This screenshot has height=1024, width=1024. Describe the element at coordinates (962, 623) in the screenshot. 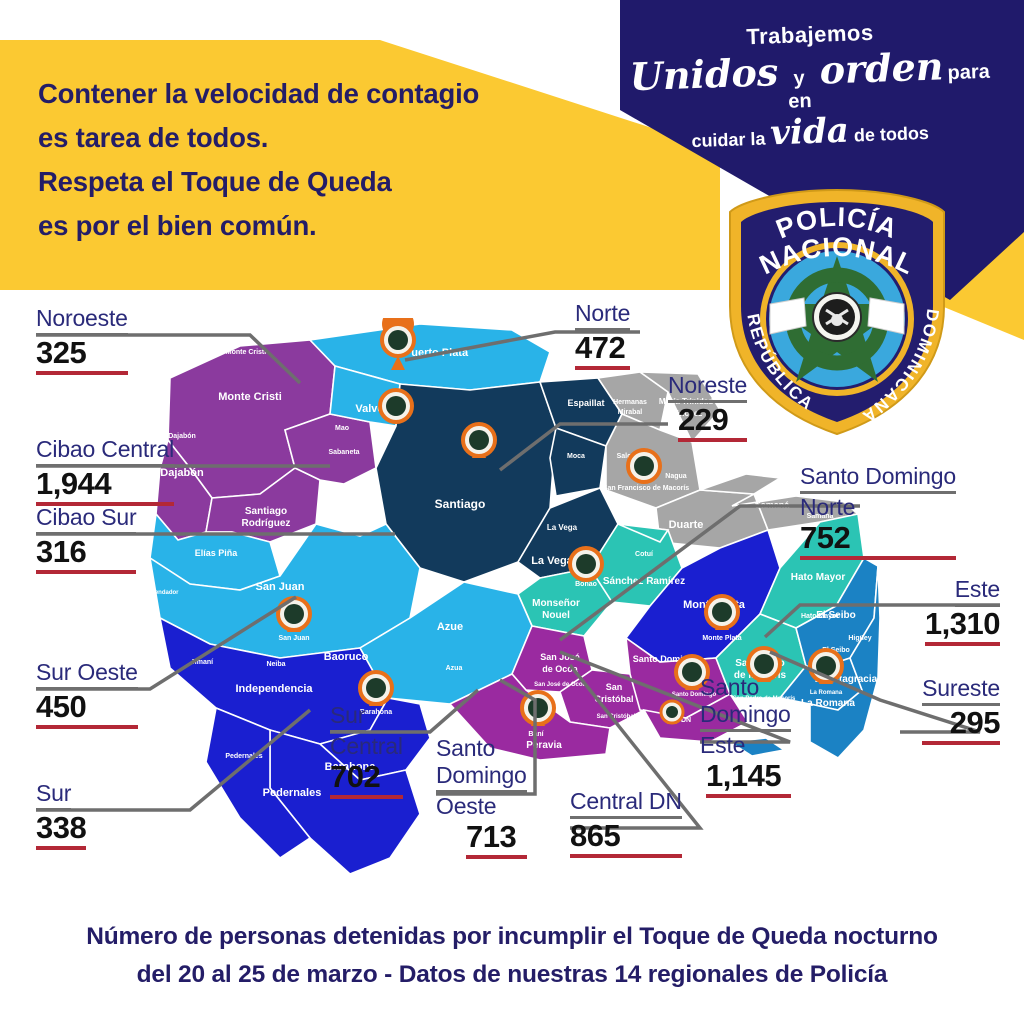

I see `region-value-este: 1,310` at that location.